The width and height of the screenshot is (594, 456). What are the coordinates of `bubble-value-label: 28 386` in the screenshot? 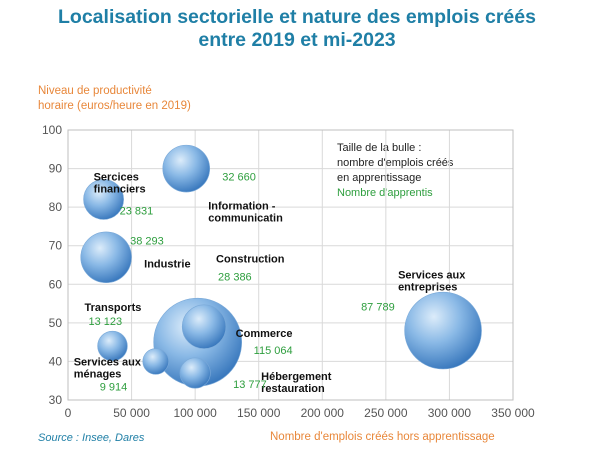 It's located at (235, 278).